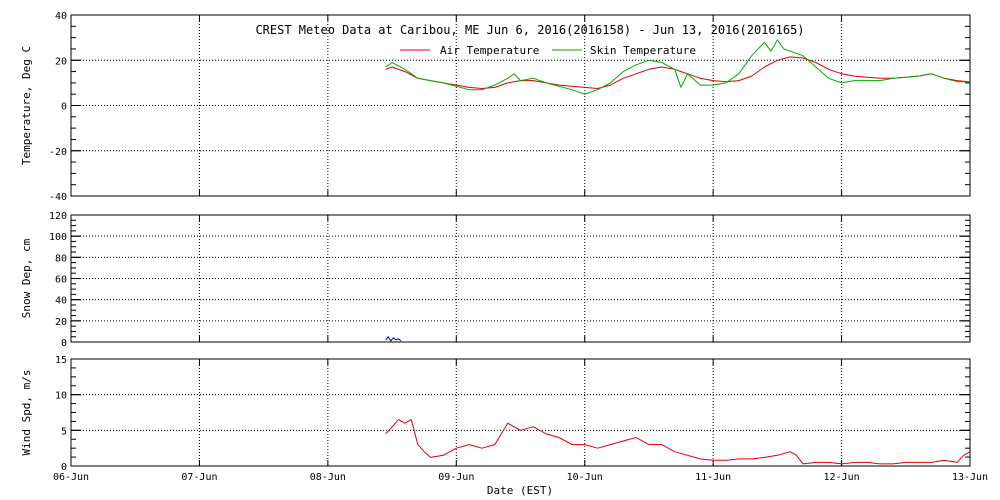 The image size is (1000, 500). What do you see at coordinates (58, 216) in the screenshot?
I see `y-tick-label: 120` at bounding box center [58, 216].